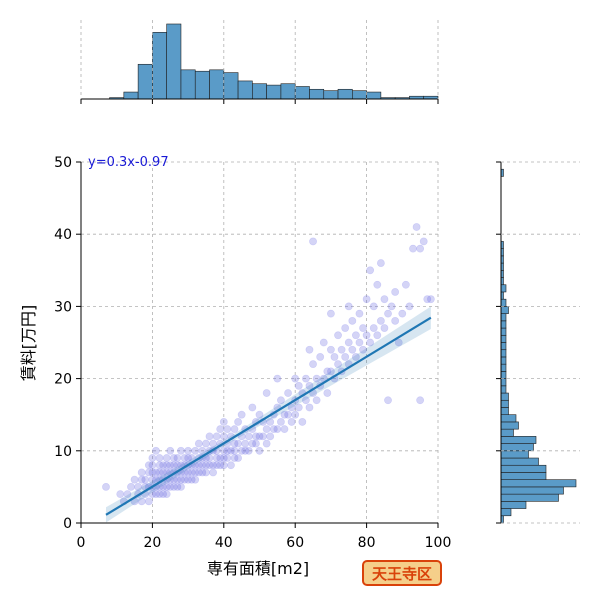 This screenshot has width=600, height=600. What do you see at coordinates (63, 163) in the screenshot?
I see `y-tick-label: 50` at bounding box center [63, 163].